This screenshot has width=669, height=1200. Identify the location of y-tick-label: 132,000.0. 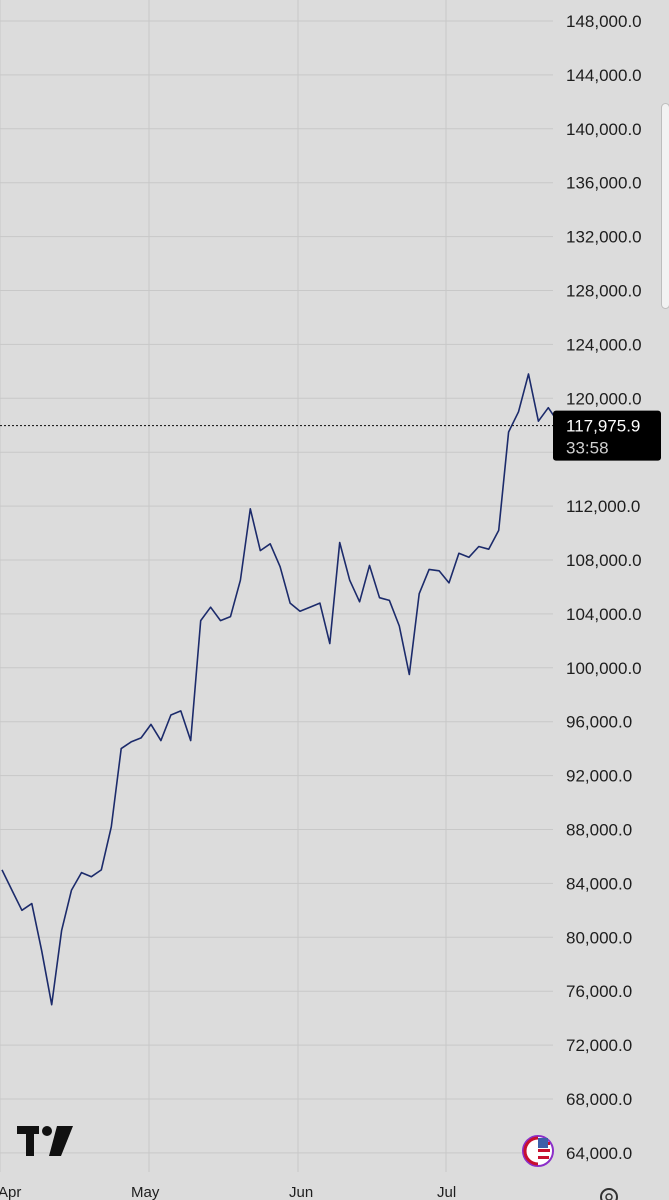
(604, 237).